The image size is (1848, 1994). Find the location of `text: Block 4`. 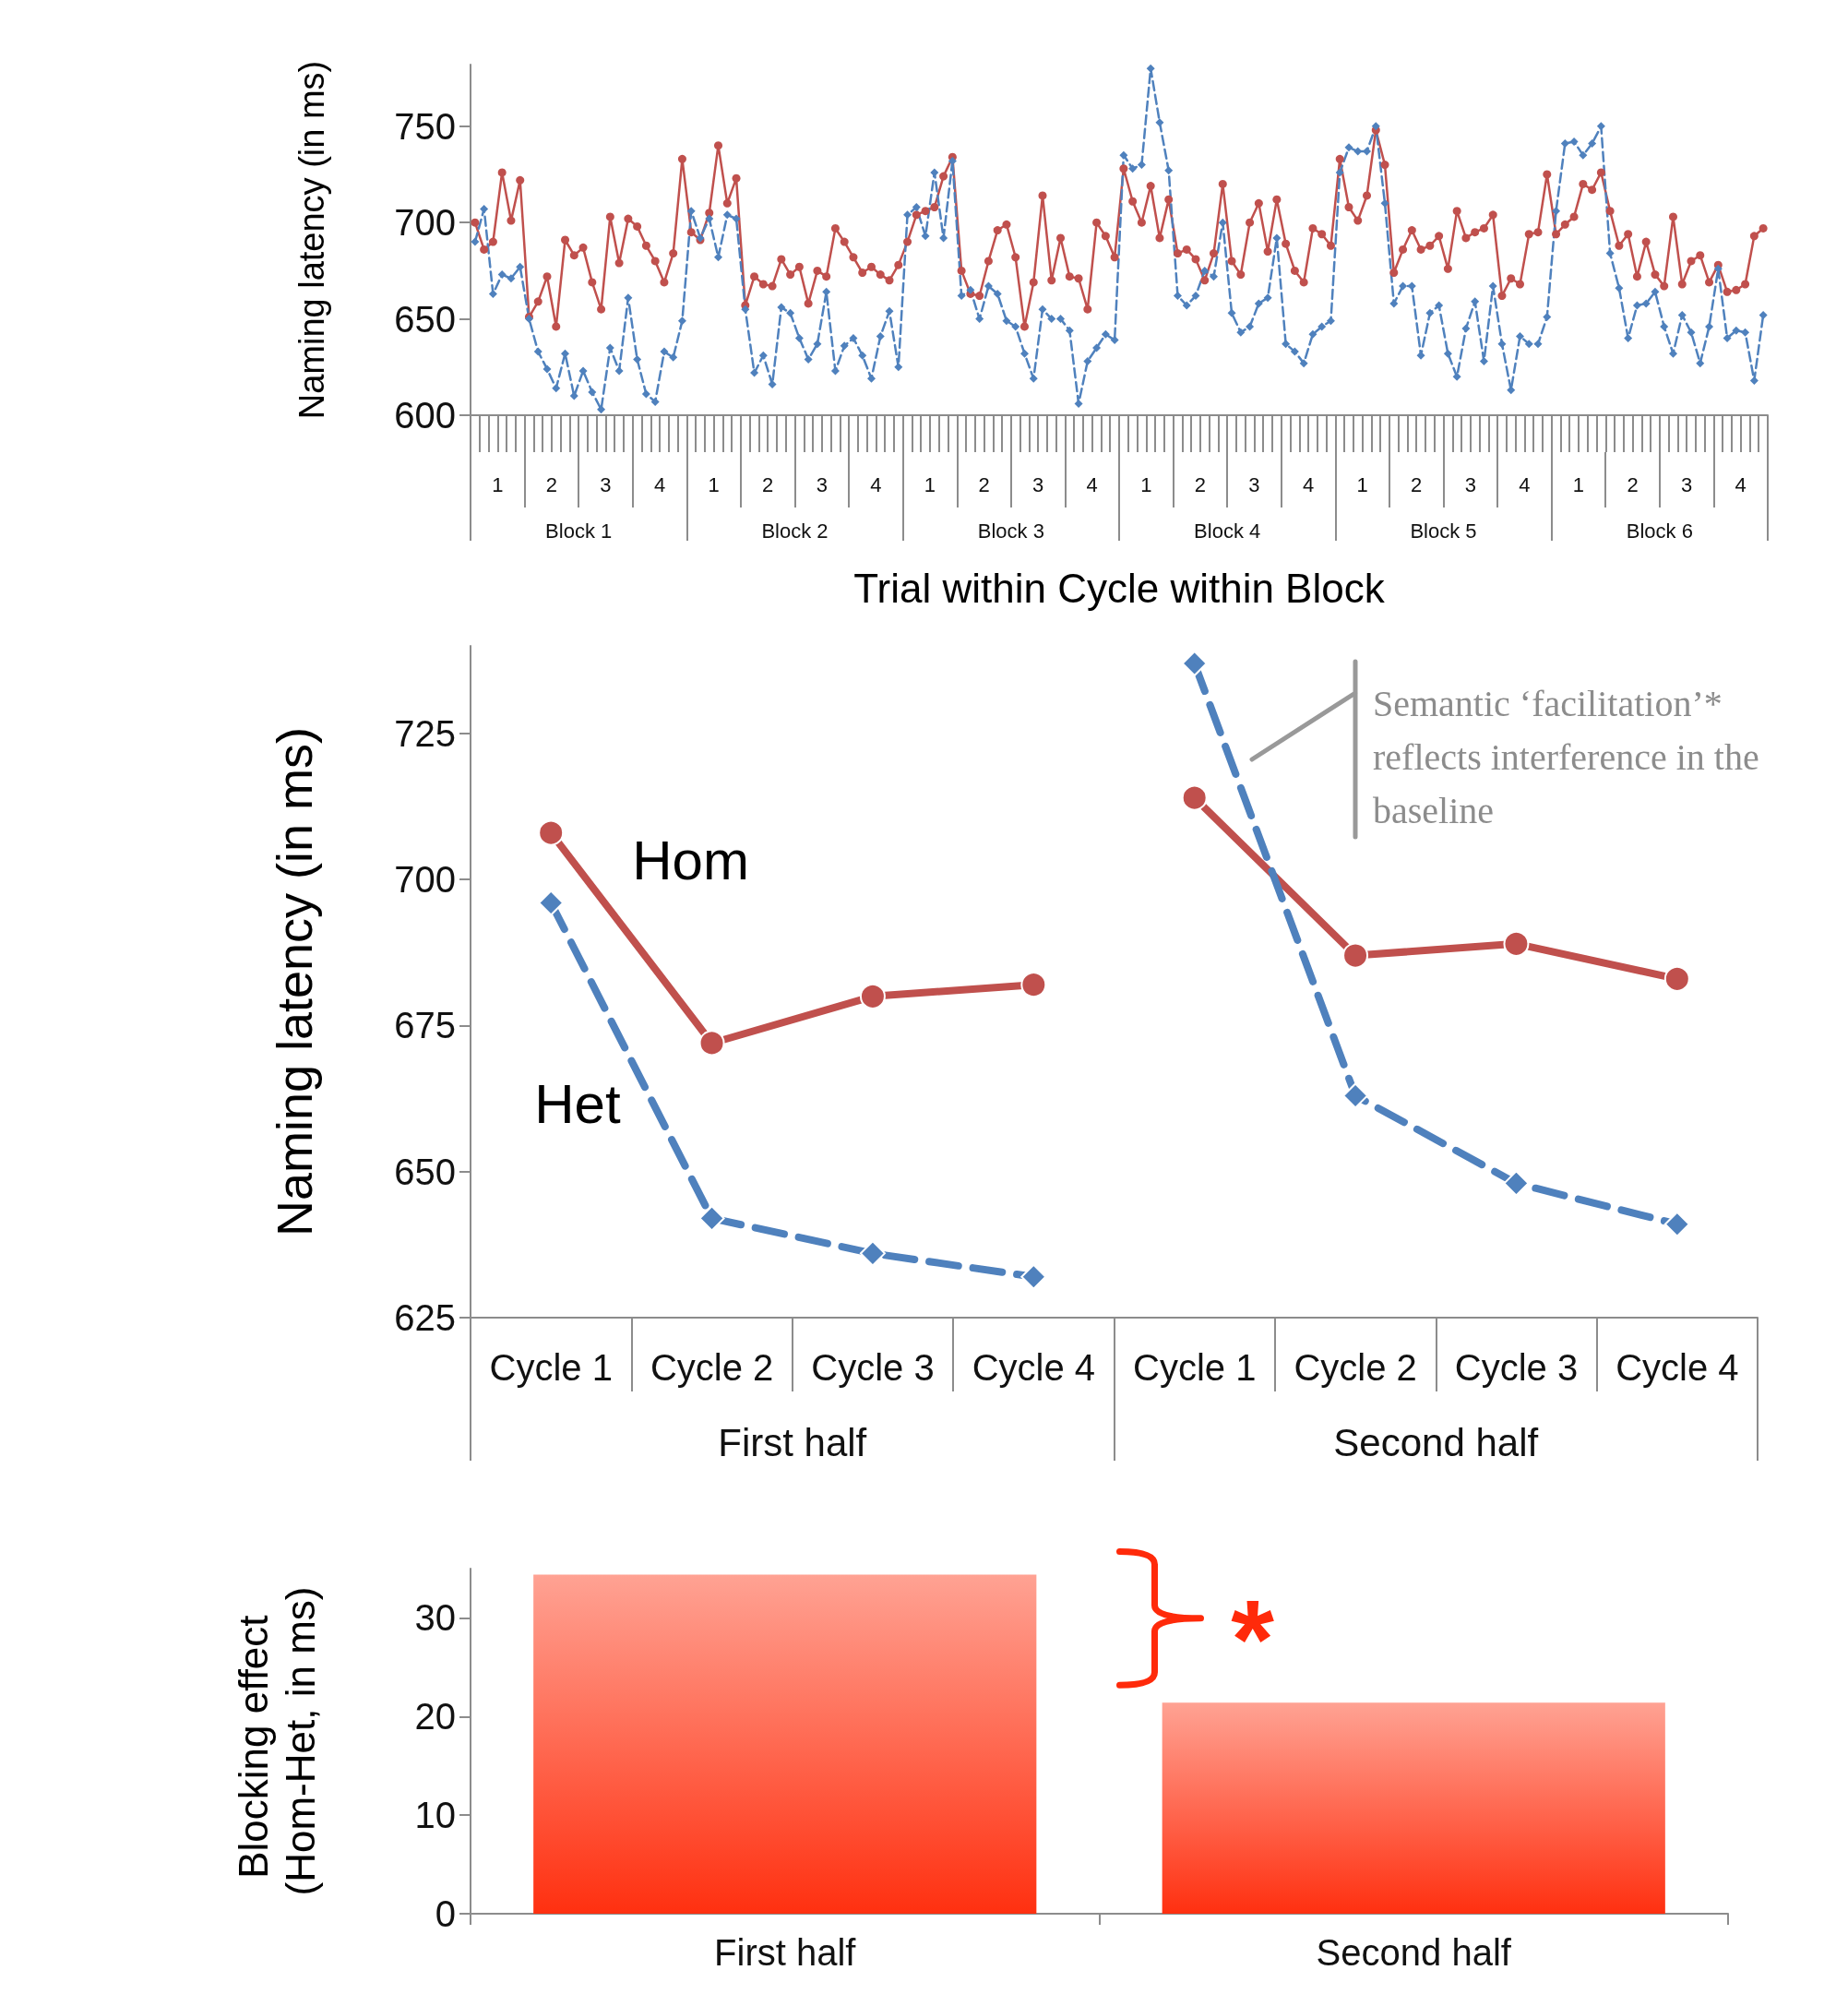

text: Block 4 is located at coordinates (1227, 531).